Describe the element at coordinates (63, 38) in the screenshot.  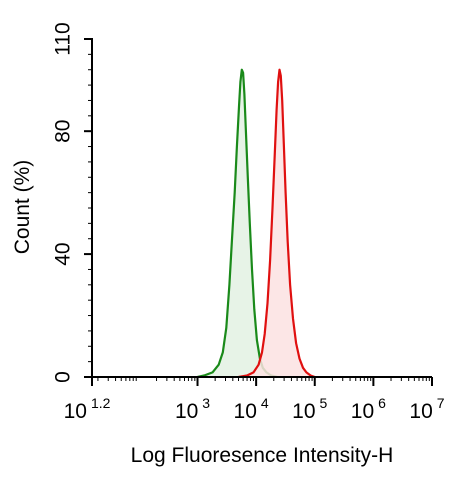
I see `y-tick-label-110: 110` at that location.